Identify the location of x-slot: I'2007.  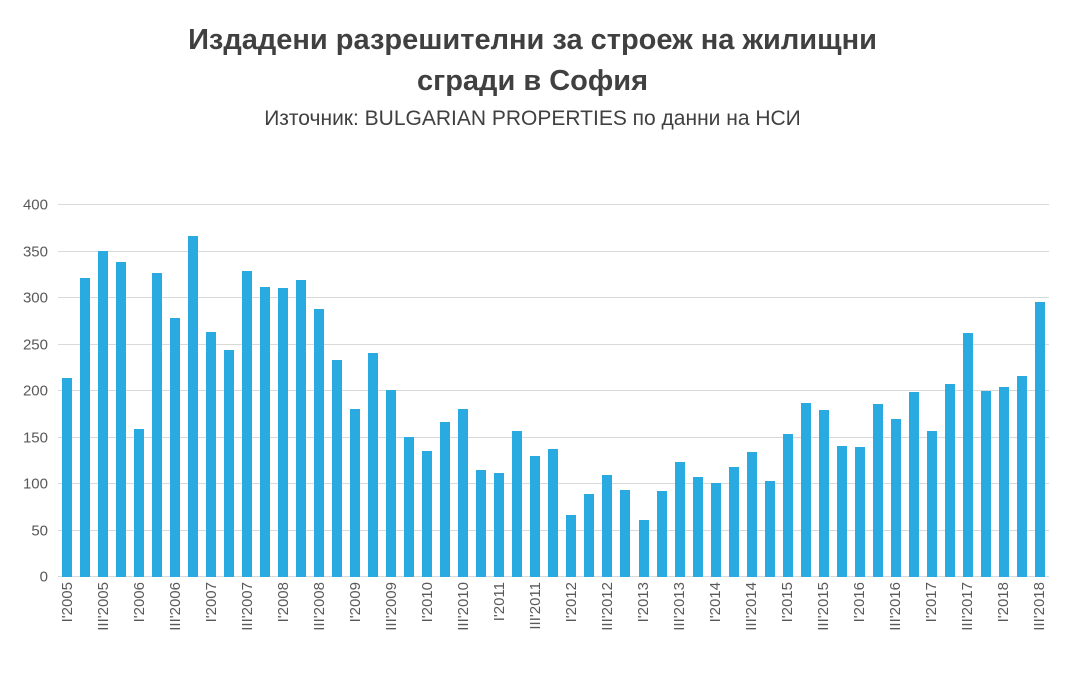
(211, 624).